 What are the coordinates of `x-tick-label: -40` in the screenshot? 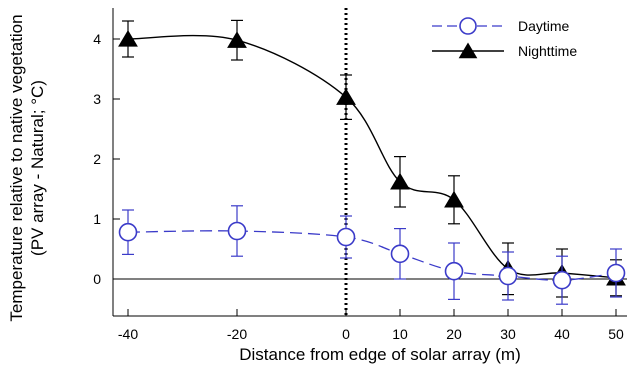 It's located at (128, 334).